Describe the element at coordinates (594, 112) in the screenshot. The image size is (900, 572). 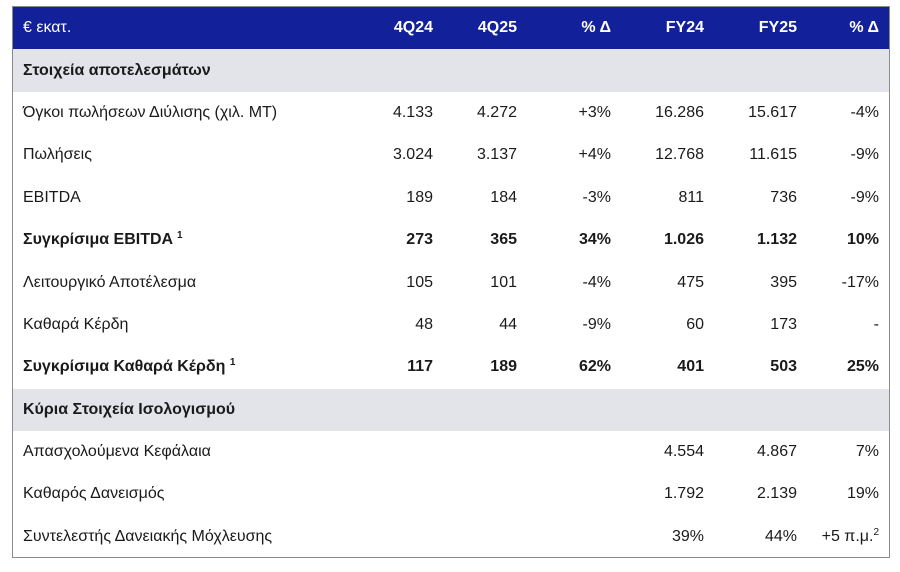
I see `cell-pct-quarter: +3%` at that location.